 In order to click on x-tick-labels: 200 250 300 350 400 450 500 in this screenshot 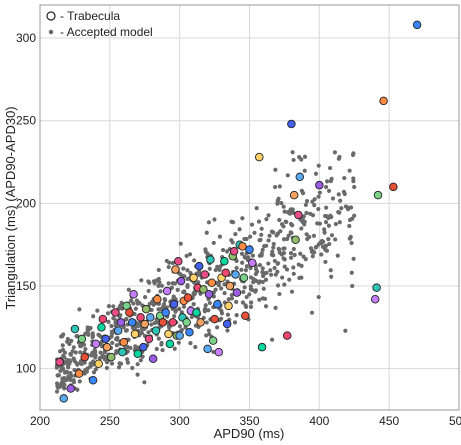, I will do `click(245, 421)`.